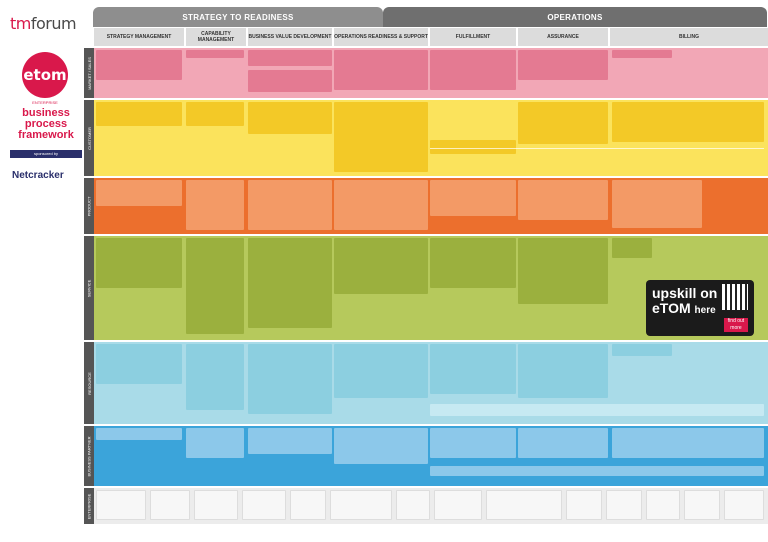 This screenshot has width=768, height=542. What do you see at coordinates (216, 37) in the screenshot?
I see `column-capability-management: CAPABILITY MANAGEMENT` at bounding box center [216, 37].